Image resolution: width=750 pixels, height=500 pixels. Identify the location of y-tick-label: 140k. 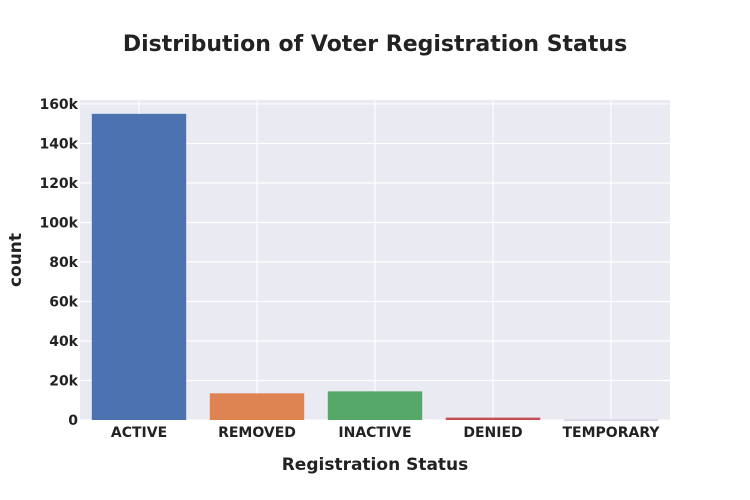
(58, 144).